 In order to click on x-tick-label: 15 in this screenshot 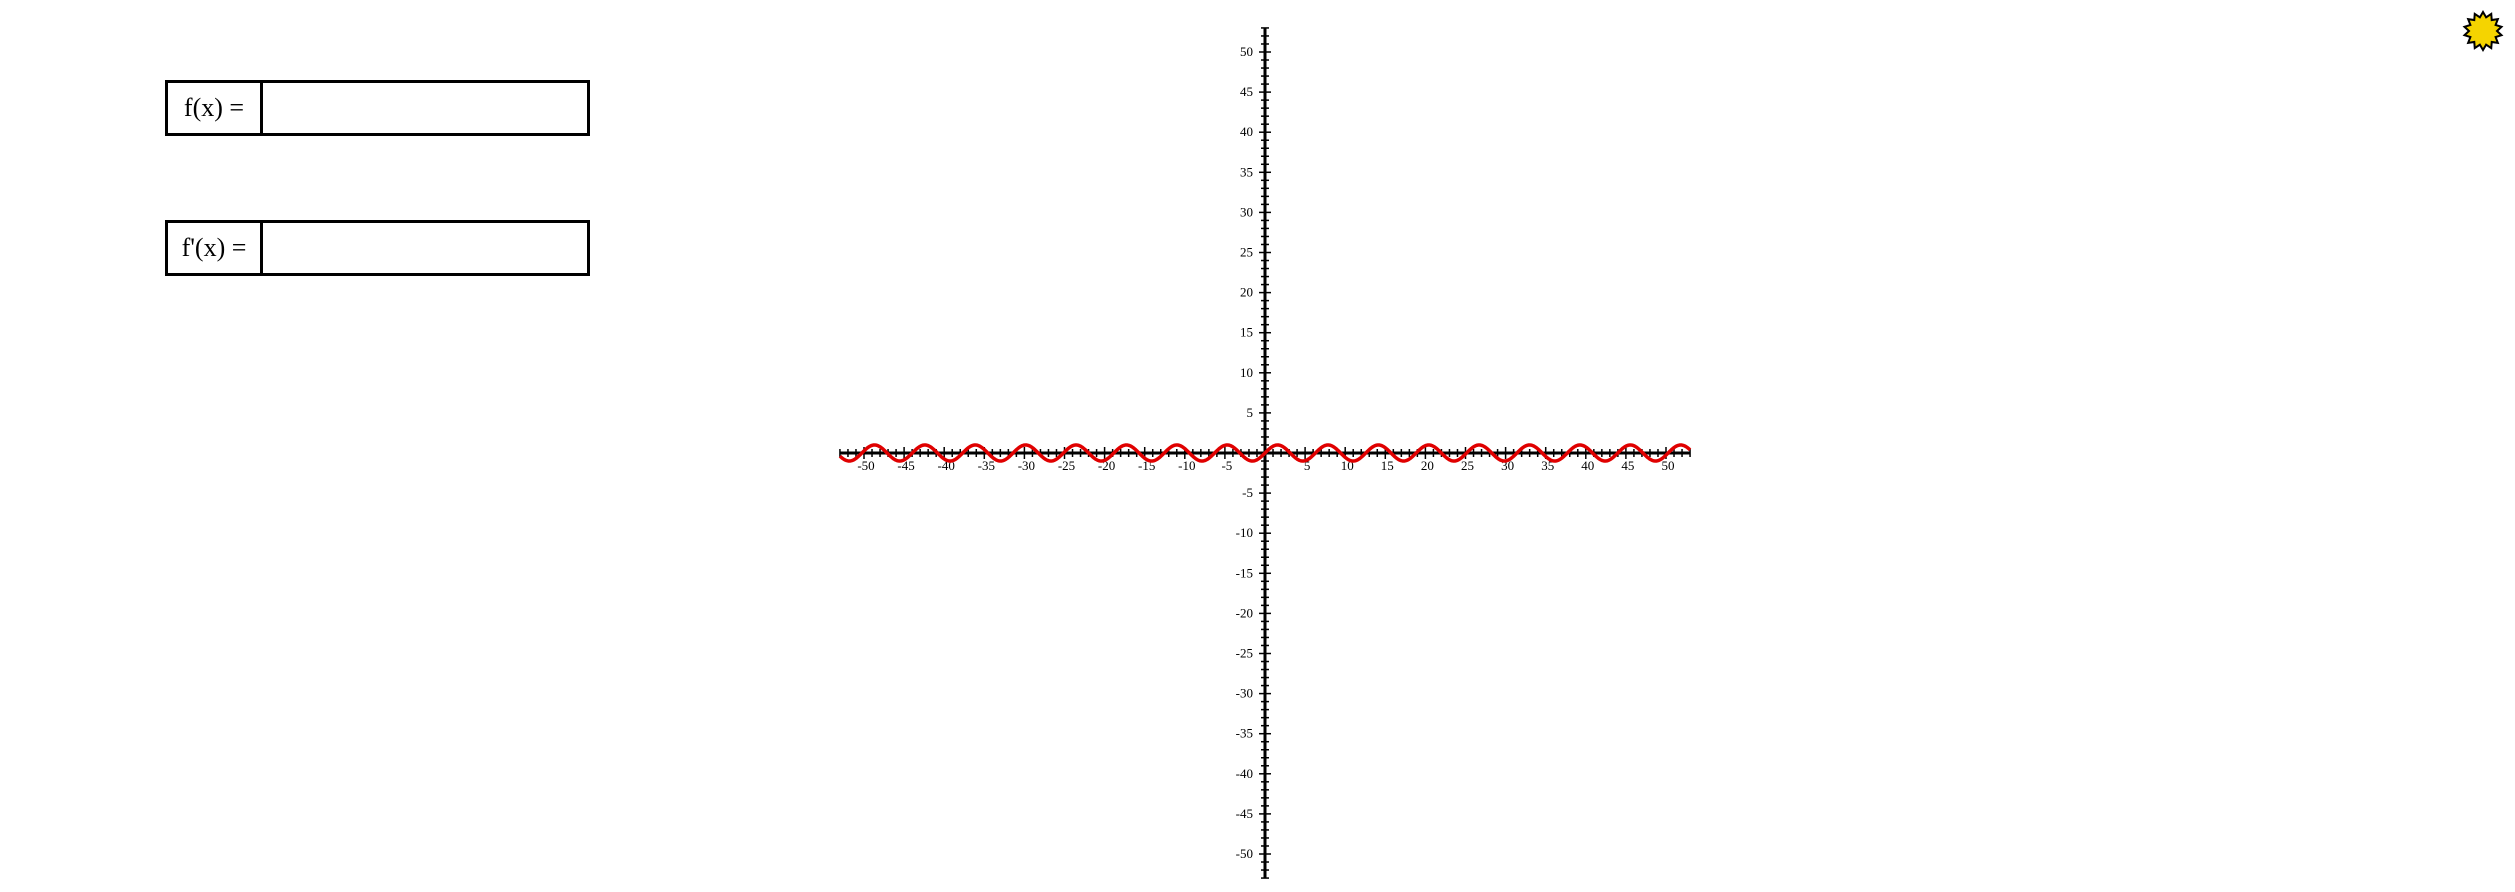, I will do `click(1387, 465)`.